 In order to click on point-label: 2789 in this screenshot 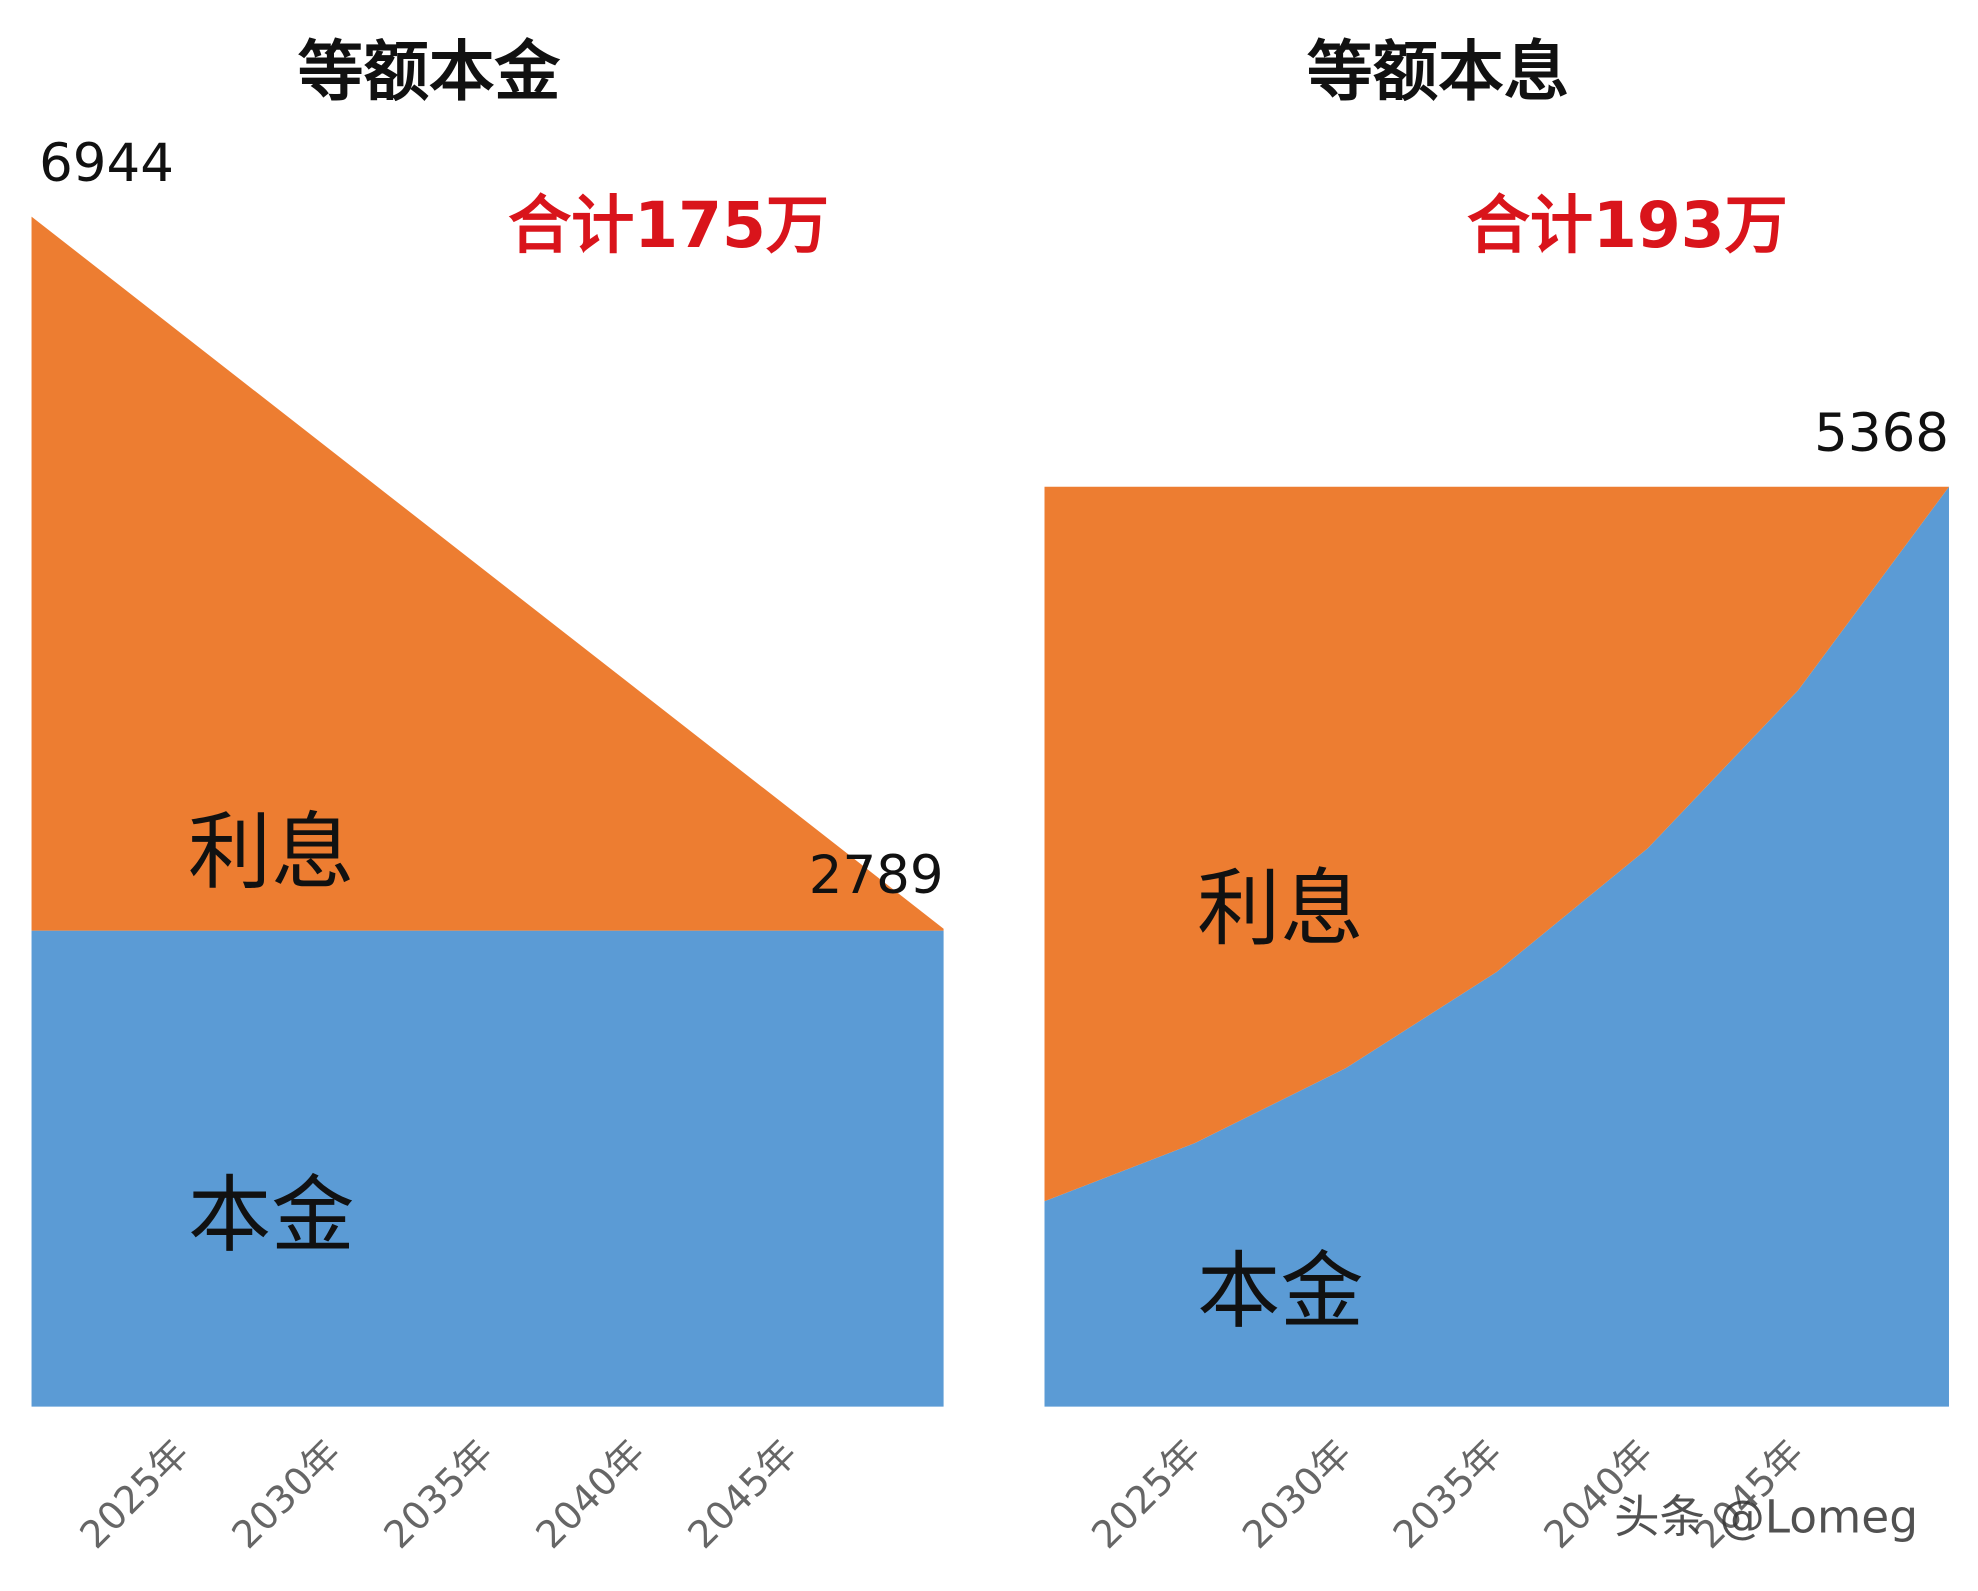, I will do `click(876, 875)`.